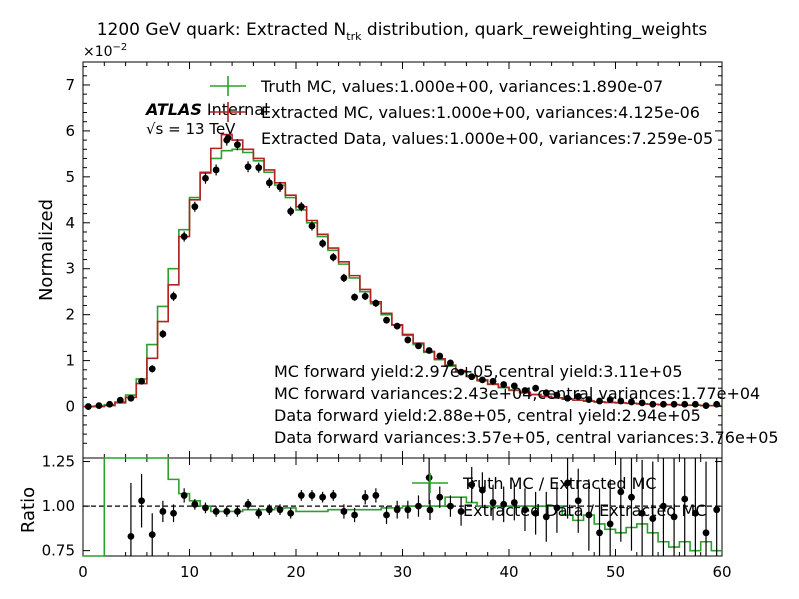  Describe the element at coordinates (534, 483) in the screenshot. I see `ratio-legend-entry: Truth MC / Extracted MC` at that location.